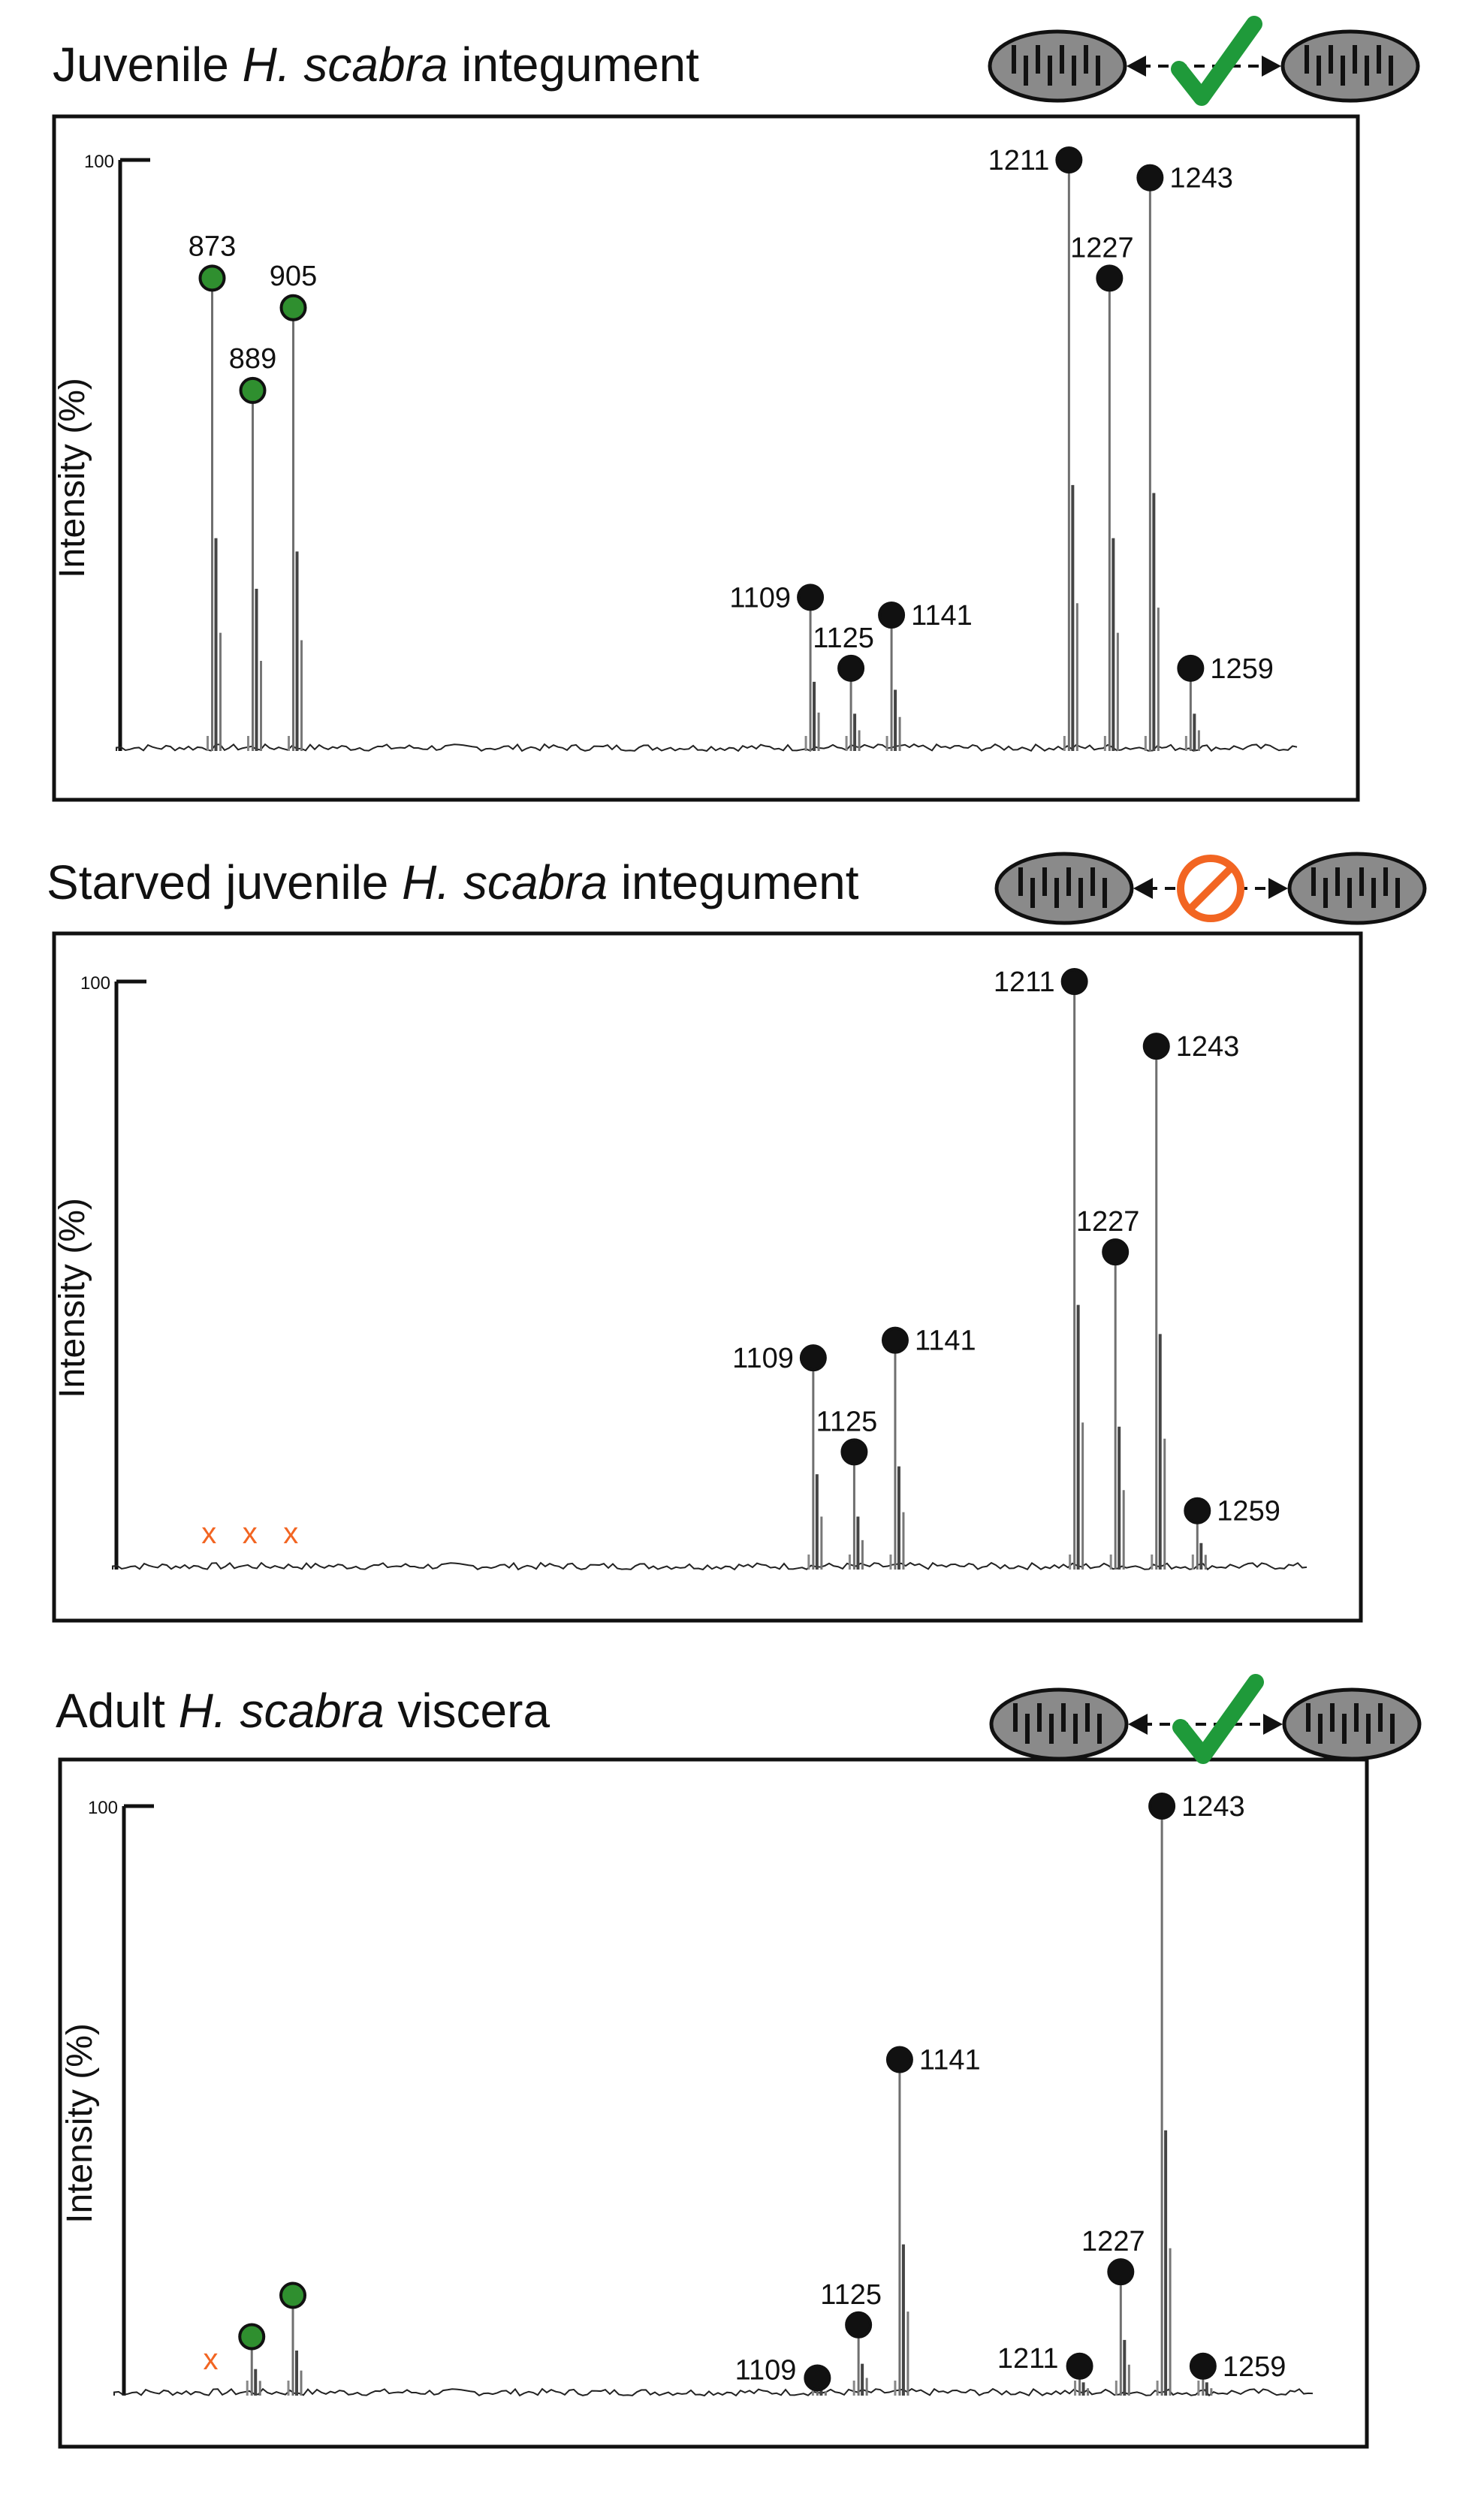 This screenshot has height=2506, width=1484. What do you see at coordinates (117, 1711) in the screenshot?
I see `title-part: Adult` at bounding box center [117, 1711].